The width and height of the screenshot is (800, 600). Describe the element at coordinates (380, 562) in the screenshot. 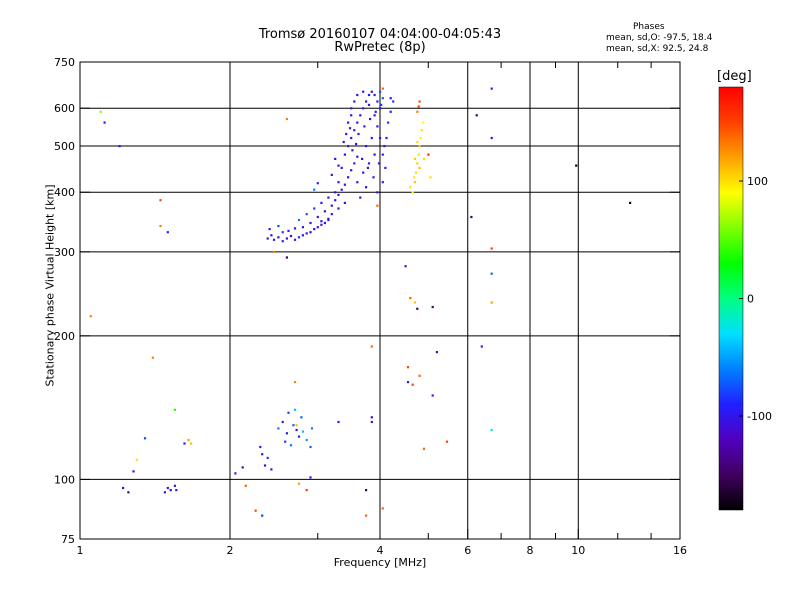

I see `x-axis-label: Frequency [MHz]` at that location.